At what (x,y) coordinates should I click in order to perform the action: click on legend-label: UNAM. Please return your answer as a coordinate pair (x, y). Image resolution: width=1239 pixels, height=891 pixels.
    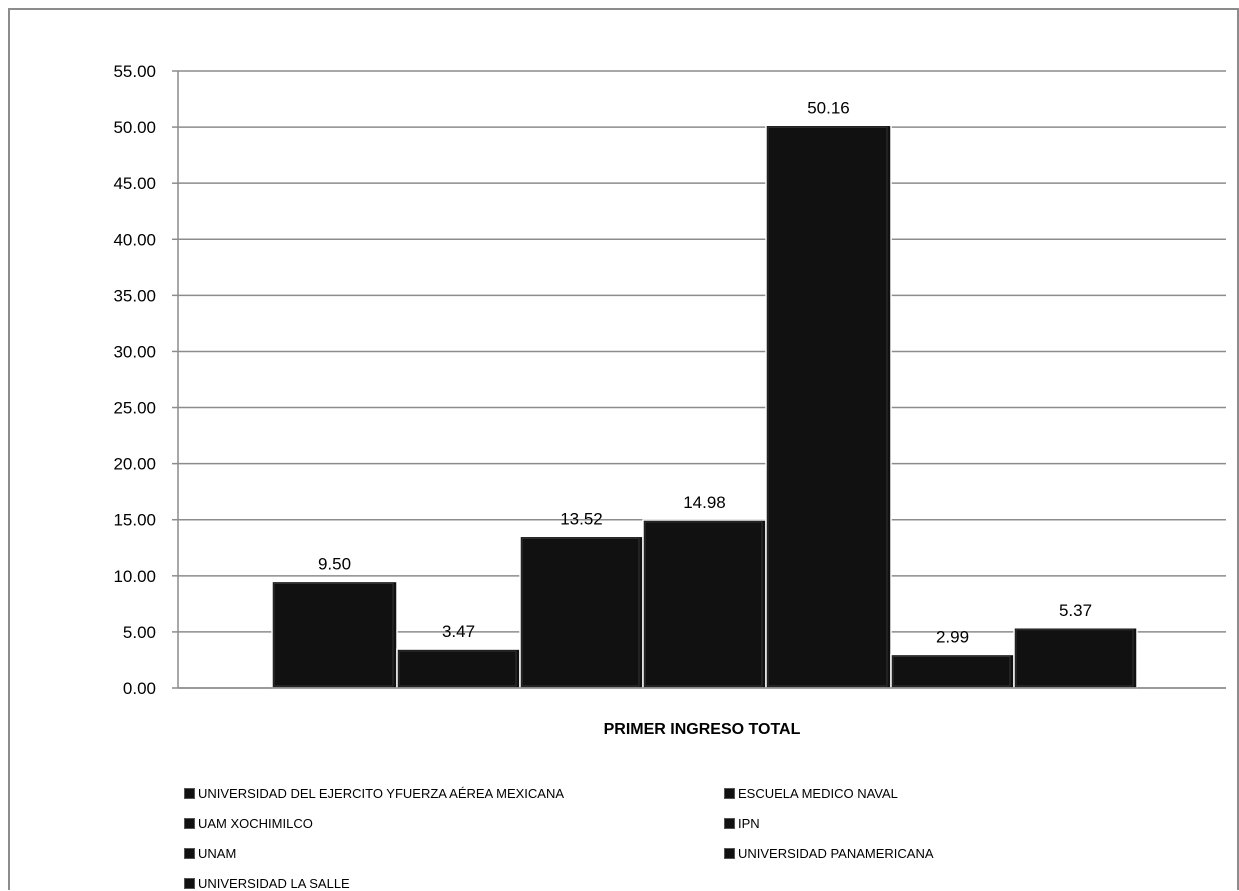
    Looking at the image, I should click on (217, 853).